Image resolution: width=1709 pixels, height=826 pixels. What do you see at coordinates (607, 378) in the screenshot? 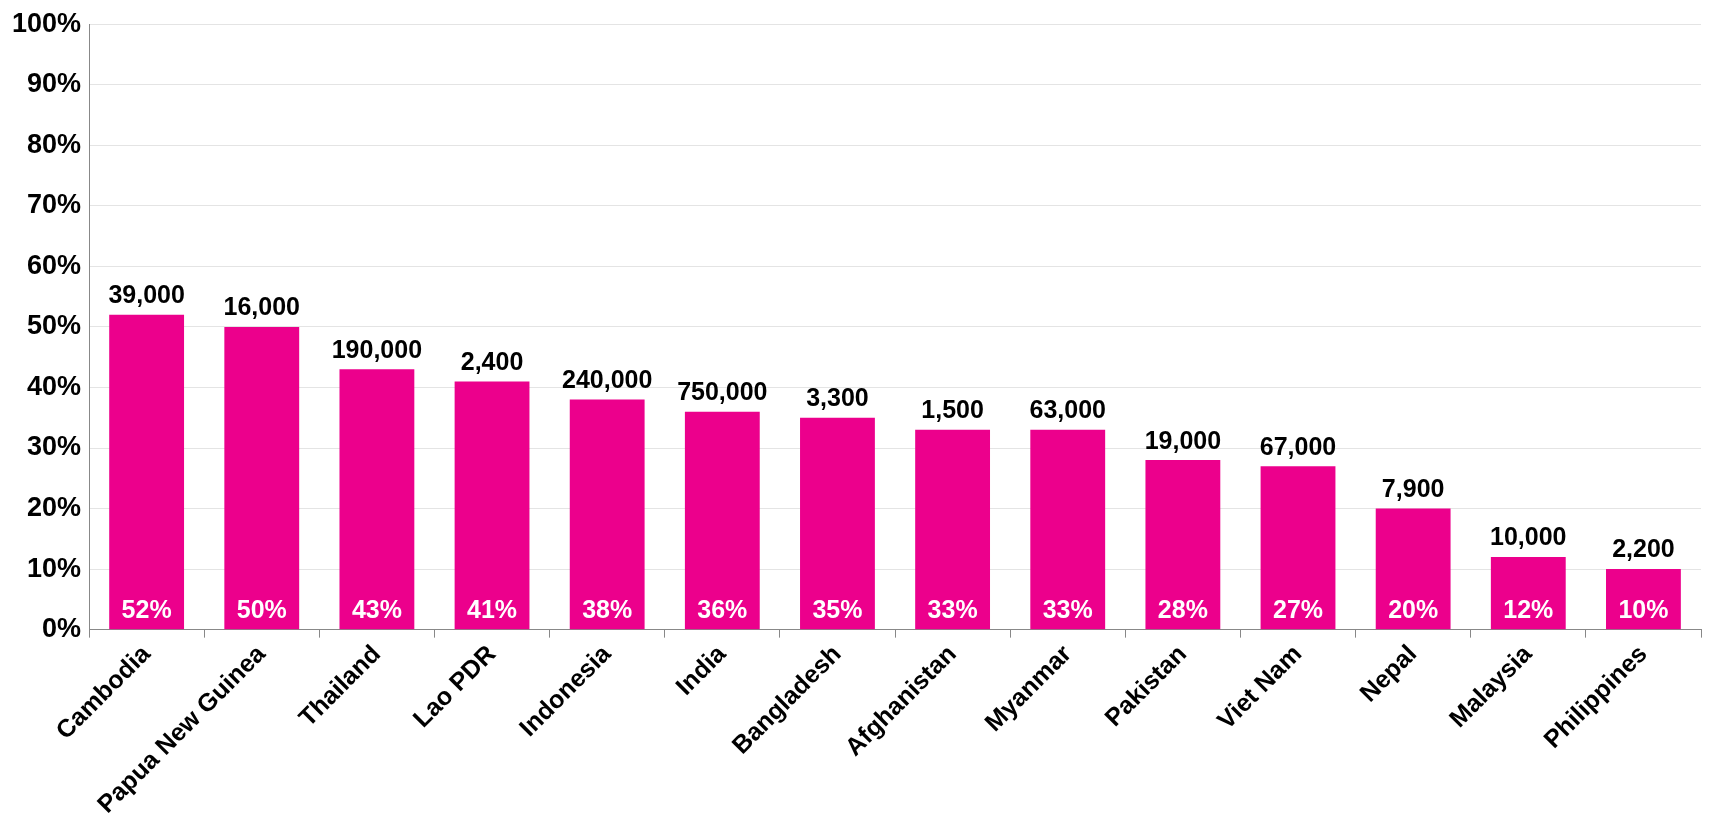
I see `annotation: 240,000` at bounding box center [607, 378].